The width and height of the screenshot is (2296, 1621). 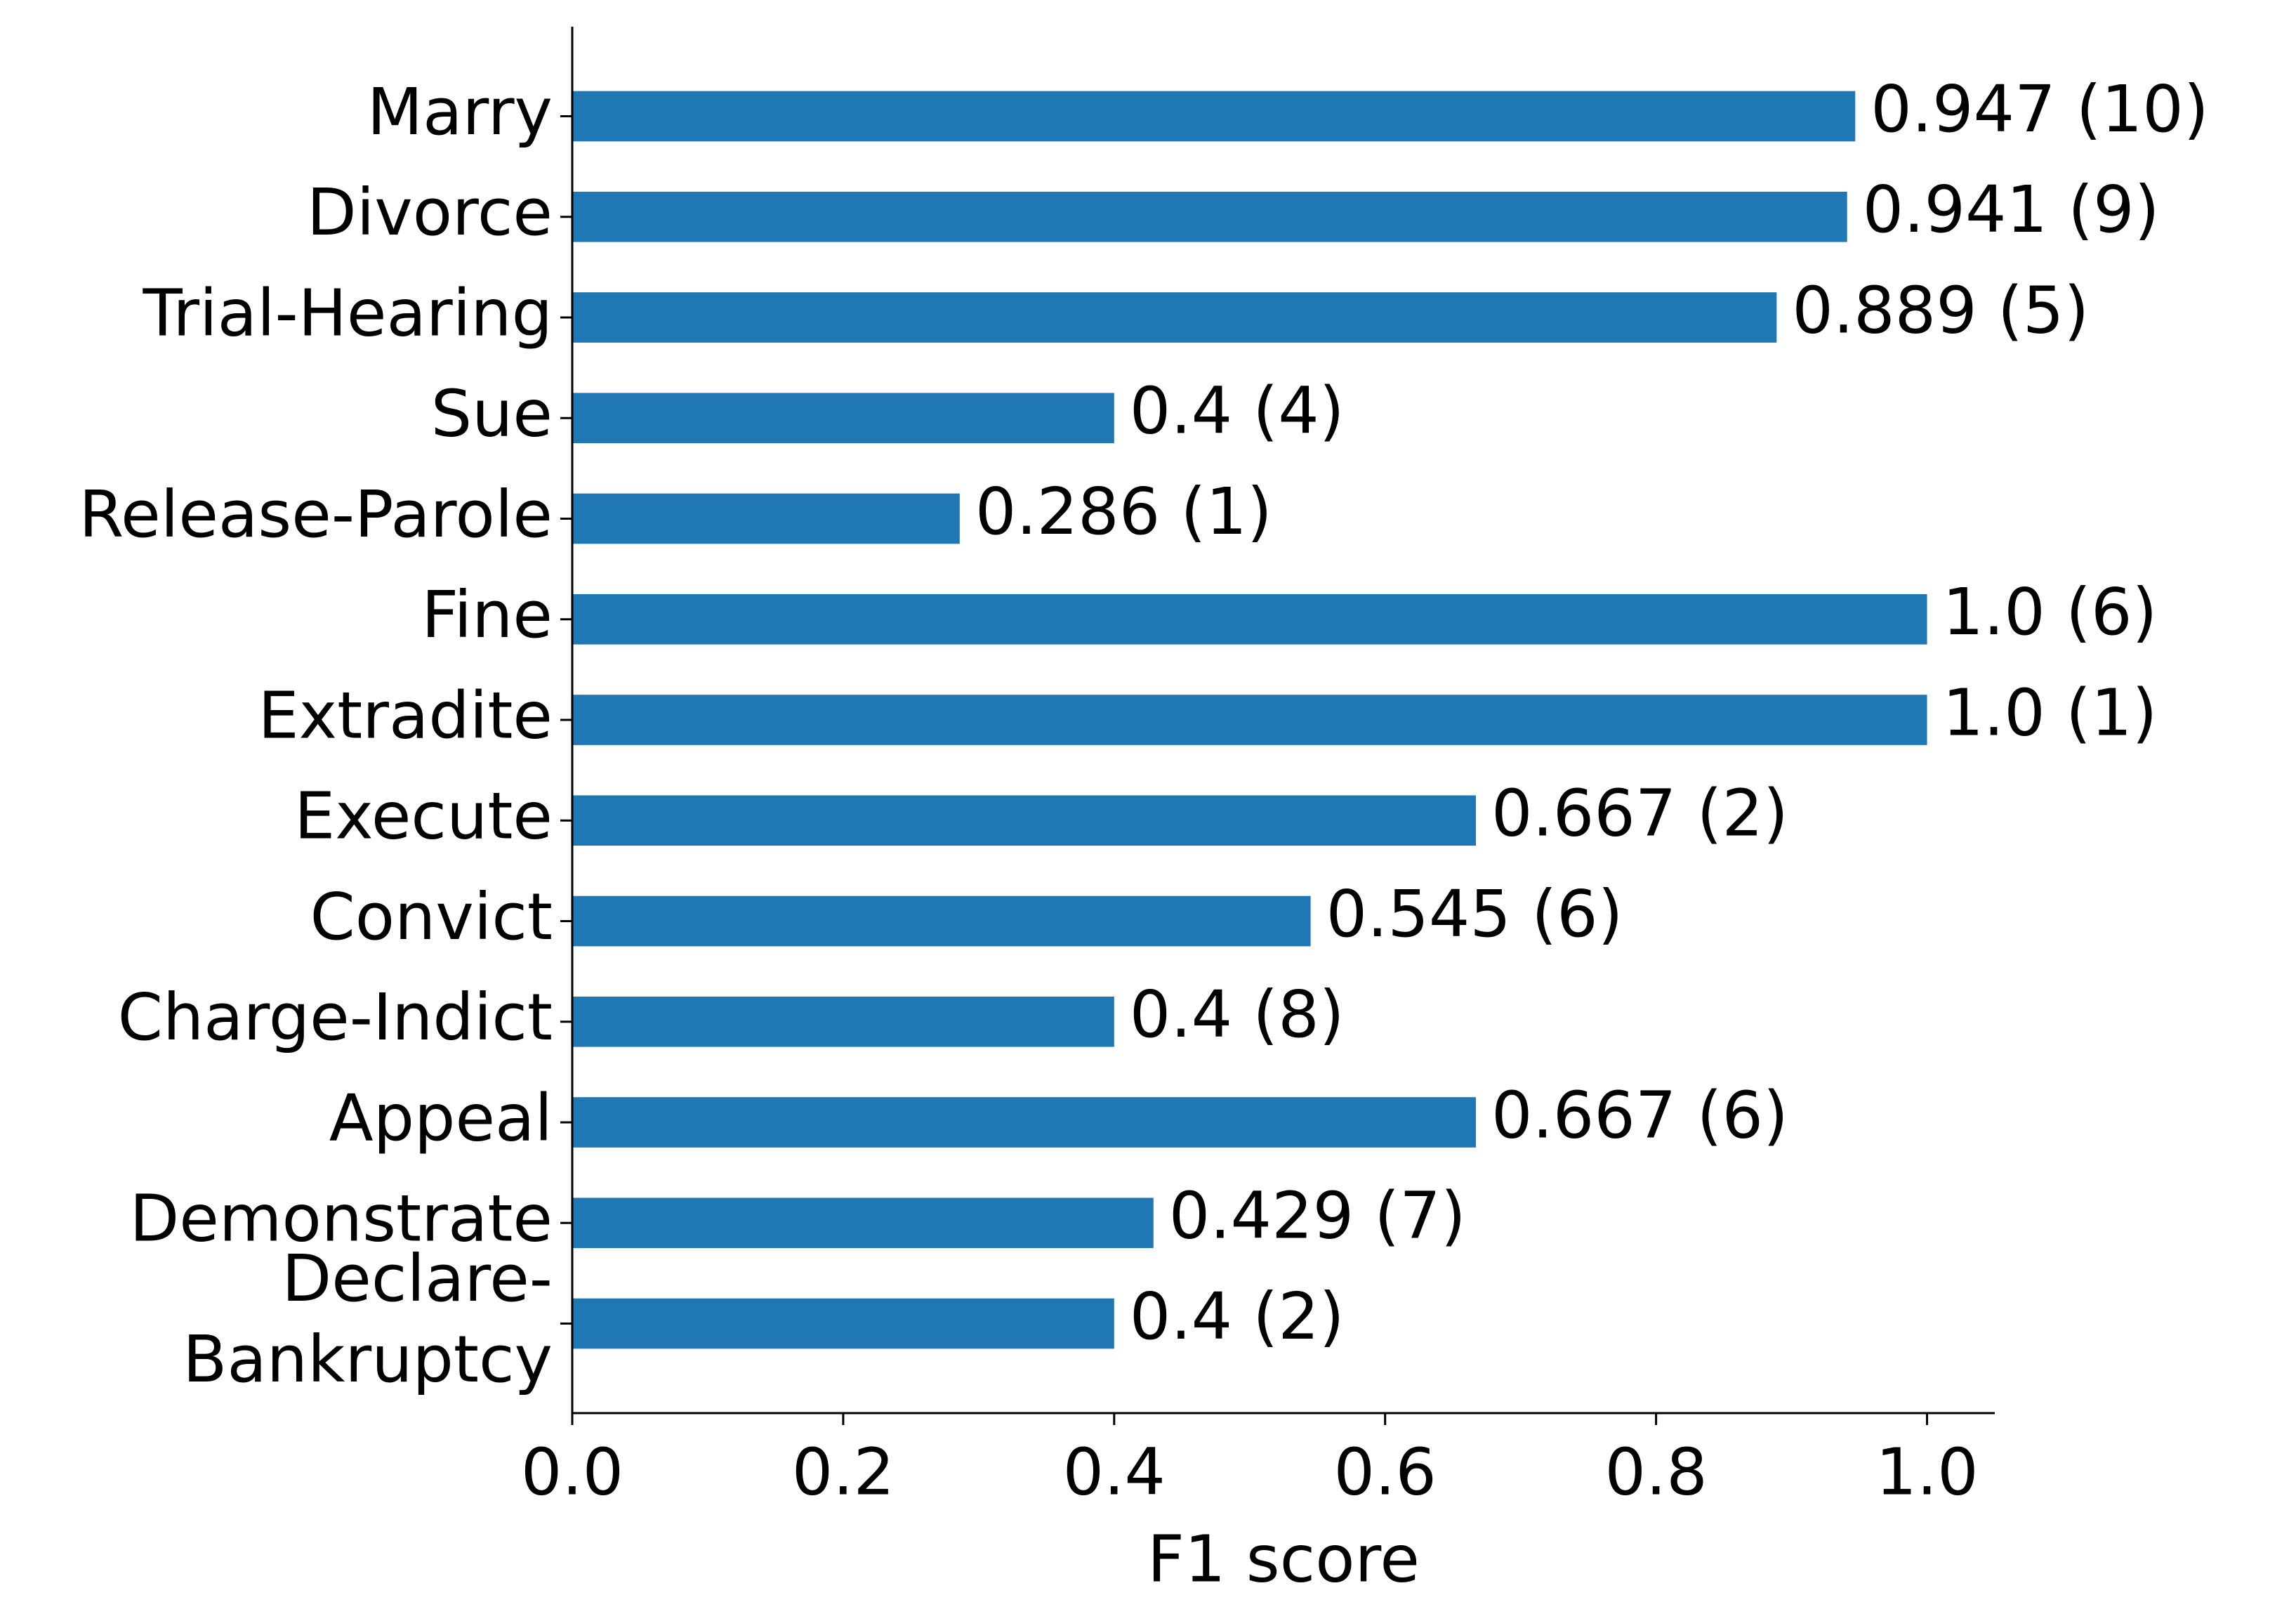 What do you see at coordinates (2011, 209) in the screenshot?
I see `value-label: 0.941 (9)` at bounding box center [2011, 209].